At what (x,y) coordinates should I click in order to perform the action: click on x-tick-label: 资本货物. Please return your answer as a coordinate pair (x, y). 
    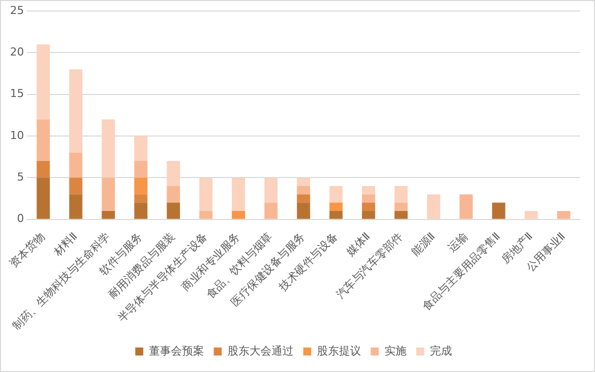
    Looking at the image, I should click on (27, 250).